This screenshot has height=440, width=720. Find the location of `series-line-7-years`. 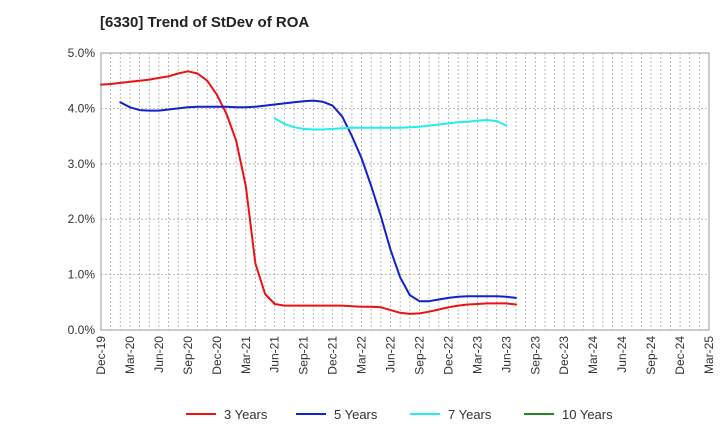

series-line-7-years is located at coordinates (390, 124).